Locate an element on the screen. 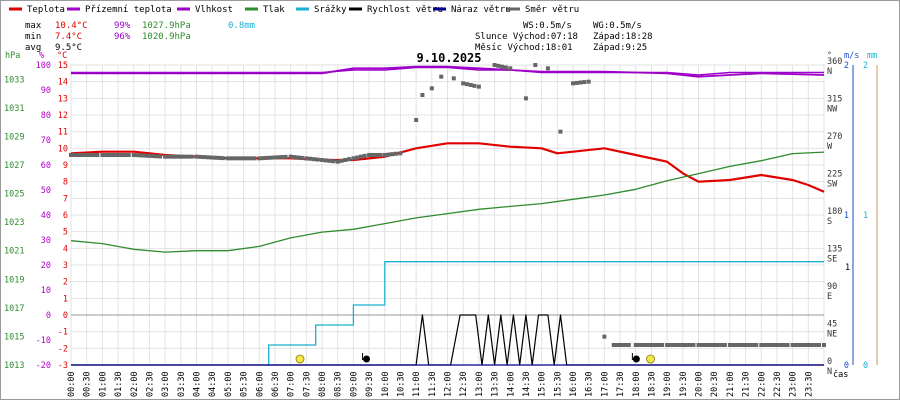 The image size is (900, 403). tick-x-17: 08:30 is located at coordinates (339, 384).